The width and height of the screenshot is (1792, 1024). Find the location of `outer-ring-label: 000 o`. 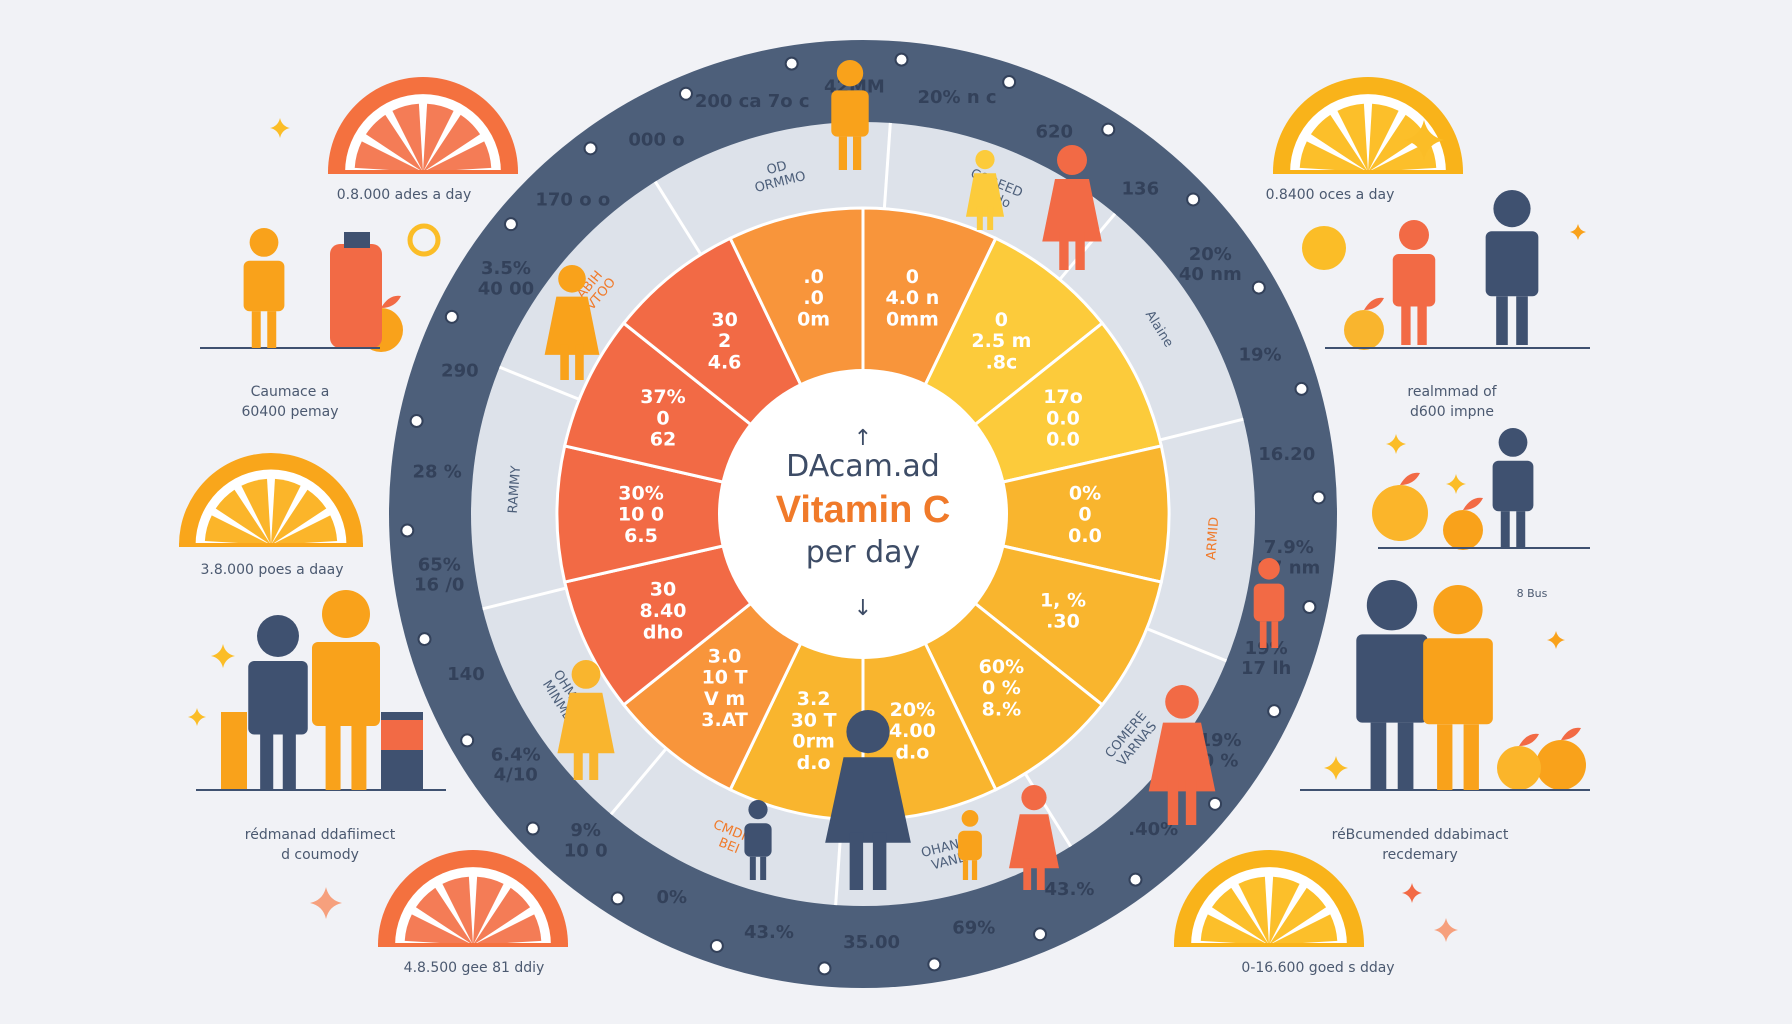

outer-ring-label: 000 o is located at coordinates (656, 139).